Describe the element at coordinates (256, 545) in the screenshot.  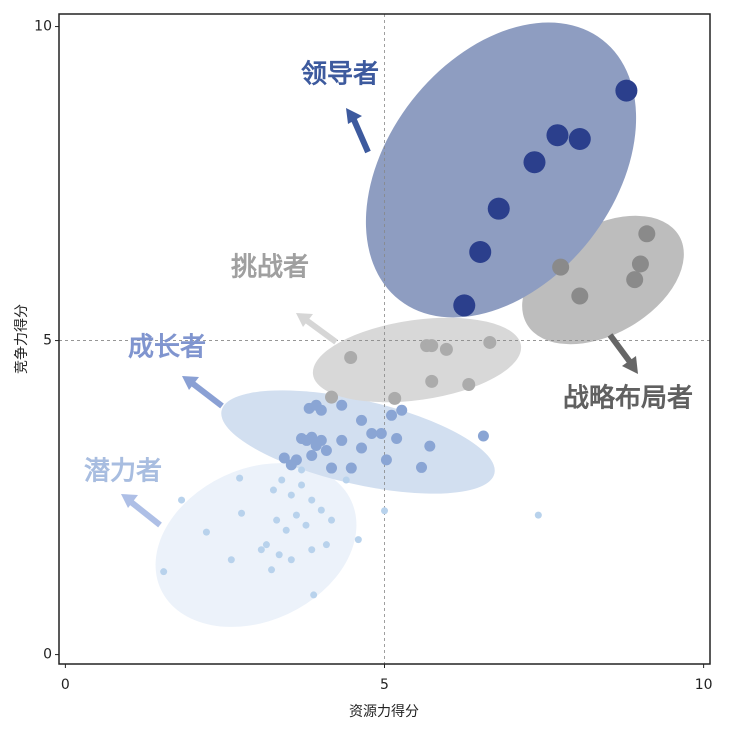
I see `region-potential` at that location.